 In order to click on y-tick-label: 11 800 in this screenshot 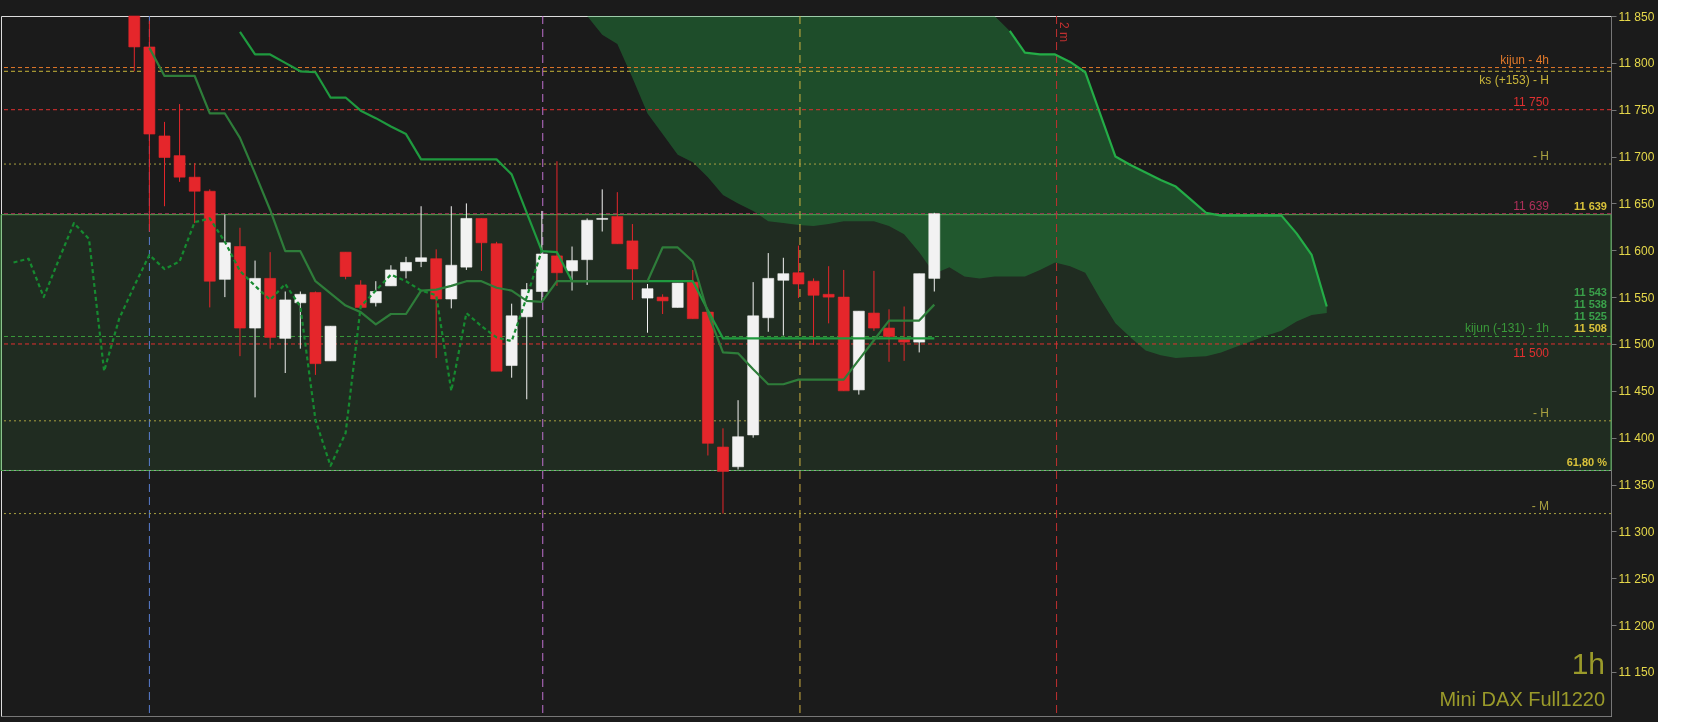, I will do `click(1636, 63)`.